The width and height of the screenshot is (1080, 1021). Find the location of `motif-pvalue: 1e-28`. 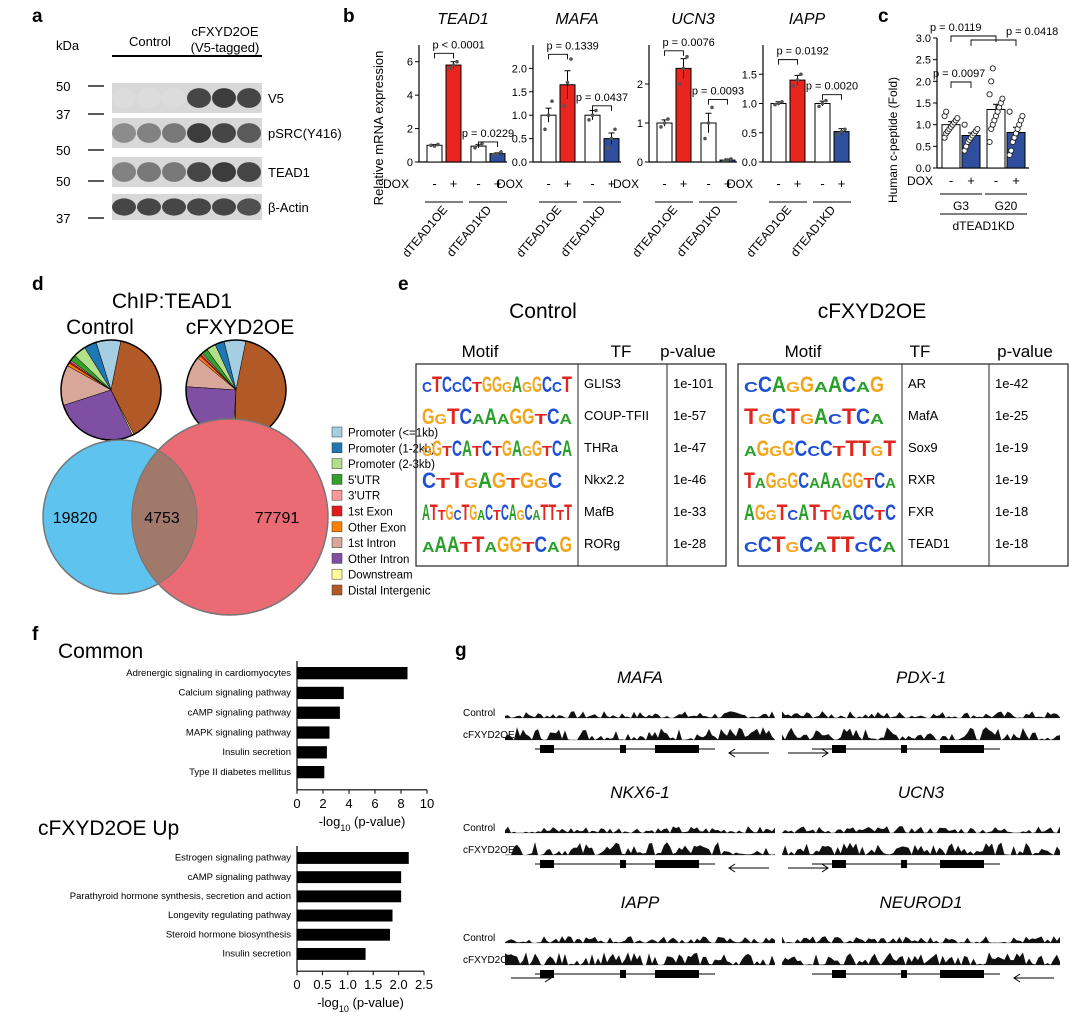

motif-pvalue: 1e-28 is located at coordinates (689, 543).